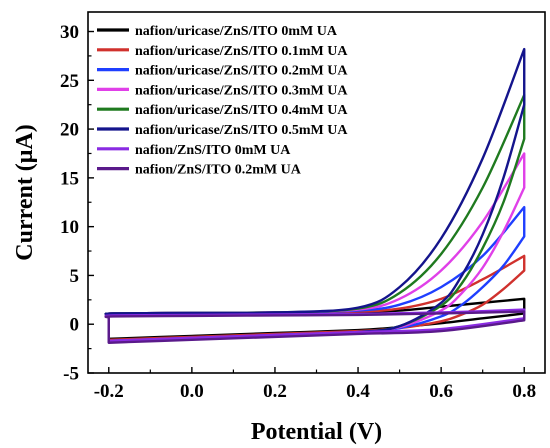 This screenshot has height=448, width=550. Describe the element at coordinates (213, 150) in the screenshot. I see `legend-label-6: nafion/ZnS/ITO 0mM UA` at that location.